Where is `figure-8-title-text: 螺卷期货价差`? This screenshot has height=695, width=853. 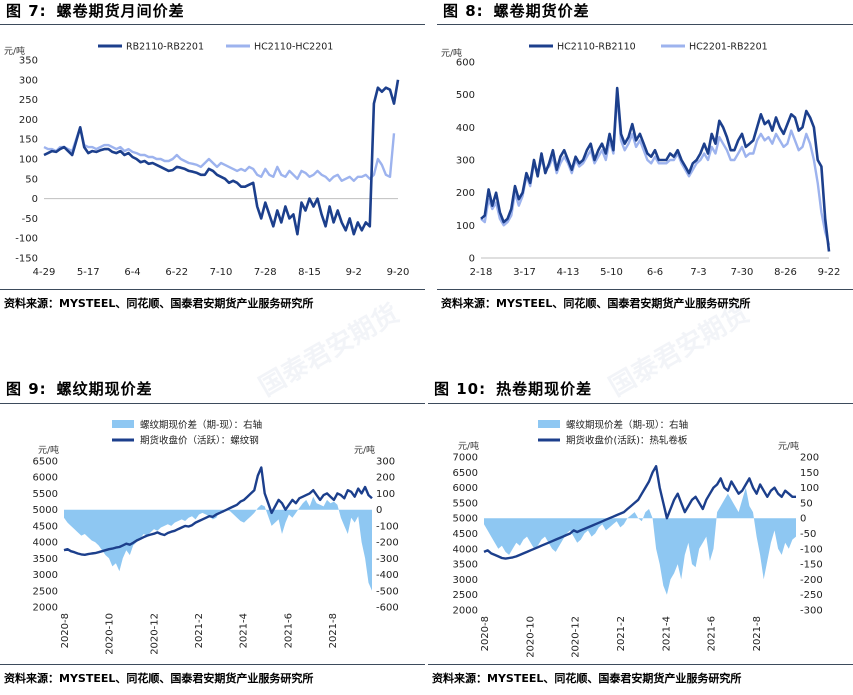
figure-8-title-text: 螺卷期货价差 is located at coordinates (541, 11).